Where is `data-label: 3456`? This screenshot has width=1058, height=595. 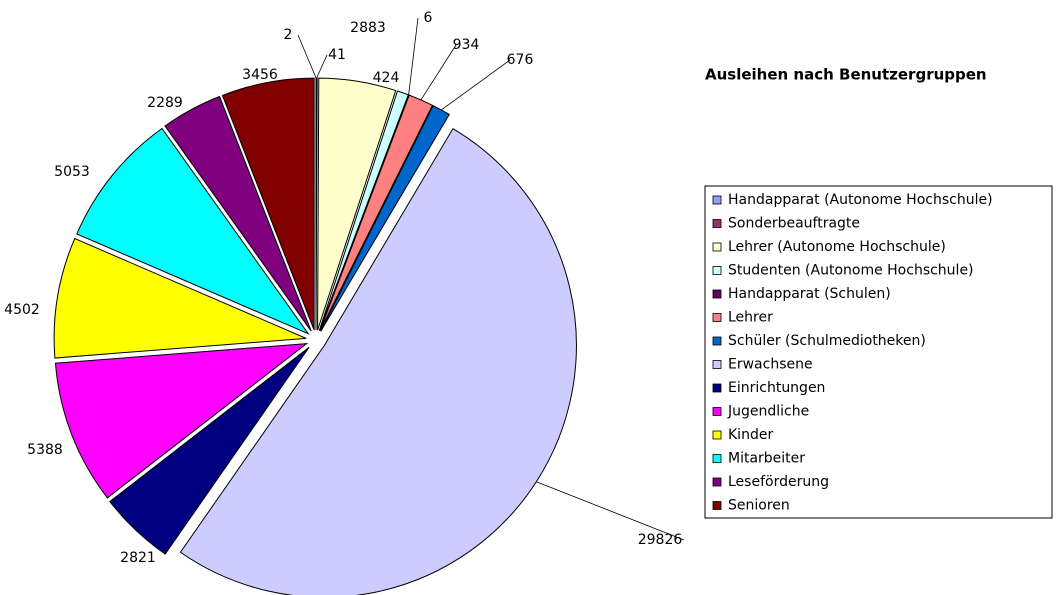
data-label: 3456 is located at coordinates (260, 75).